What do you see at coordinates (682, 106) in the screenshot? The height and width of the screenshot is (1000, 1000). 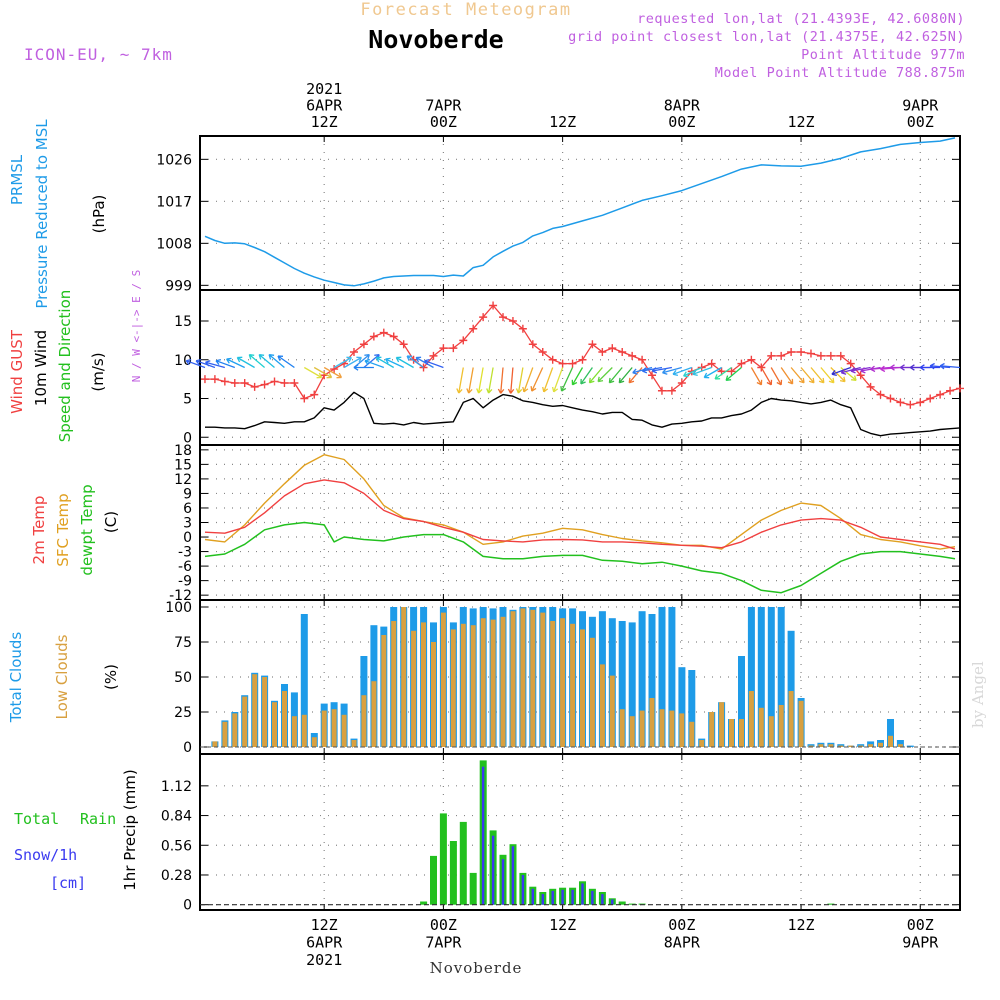 I see `top-time-label: 8APR` at bounding box center [682, 106].